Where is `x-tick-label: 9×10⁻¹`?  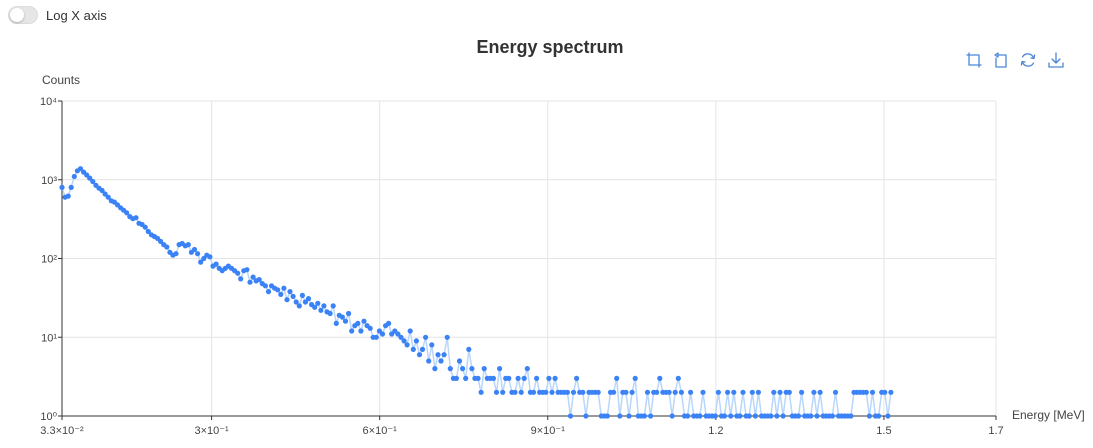 x-tick-label: 9×10⁻¹ is located at coordinates (548, 431).